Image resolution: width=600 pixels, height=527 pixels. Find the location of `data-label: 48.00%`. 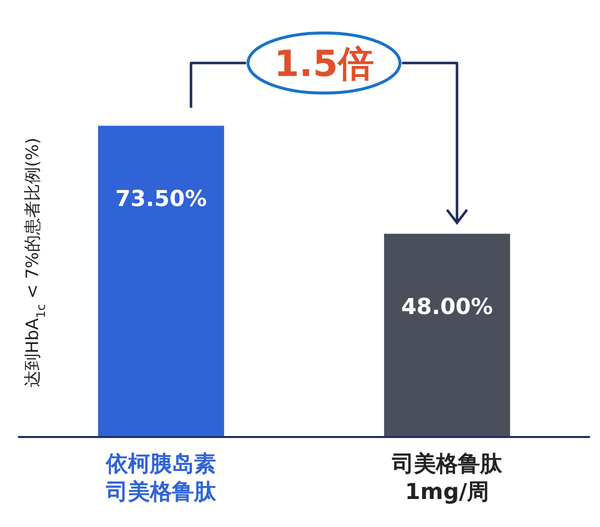

data-label: 48.00% is located at coordinates (447, 307).